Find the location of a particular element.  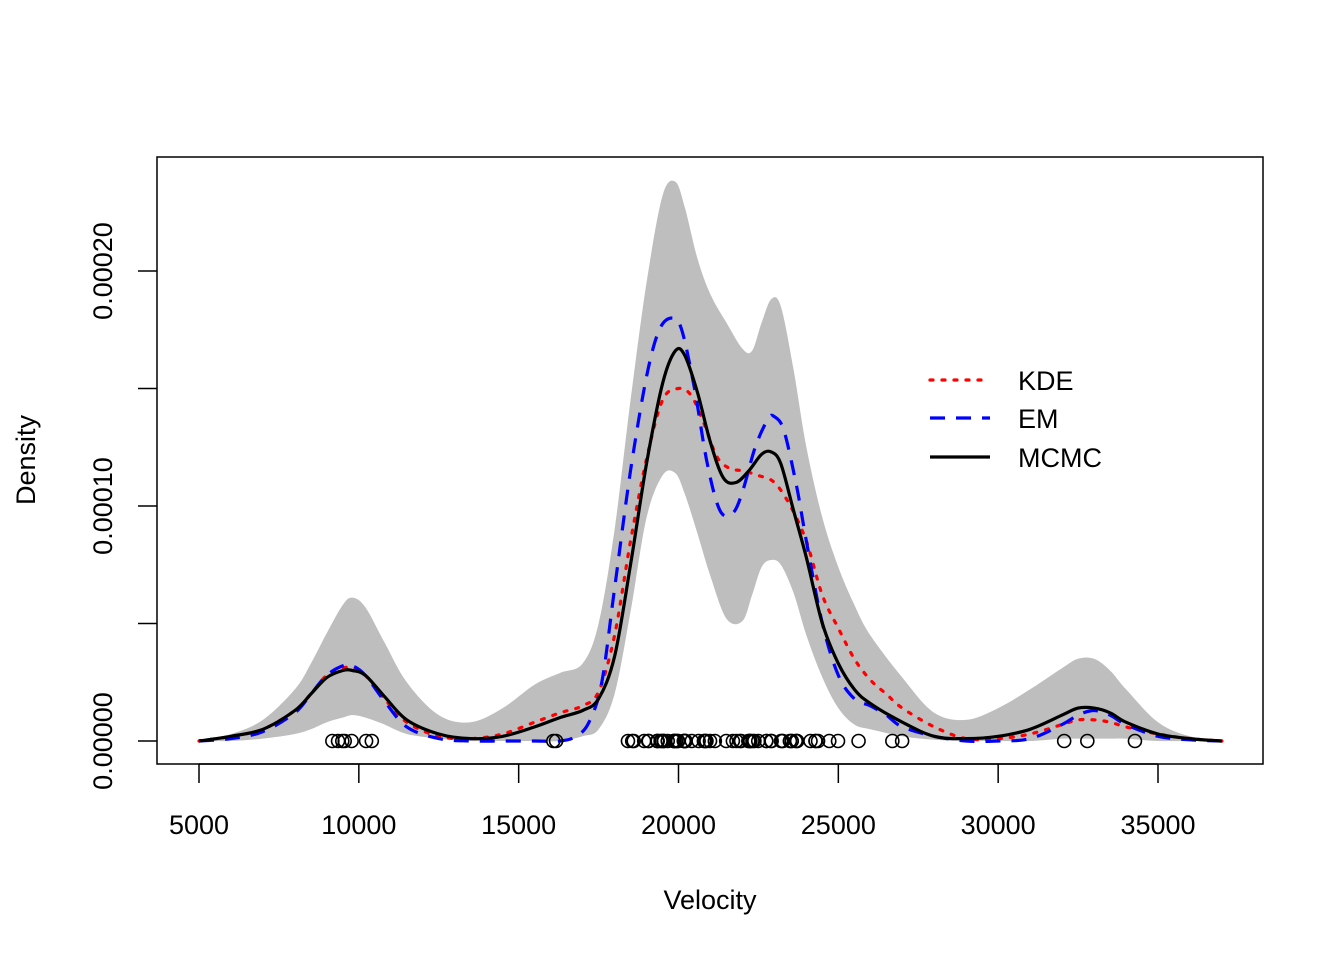

x-tick-label: 5000 is located at coordinates (199, 825).